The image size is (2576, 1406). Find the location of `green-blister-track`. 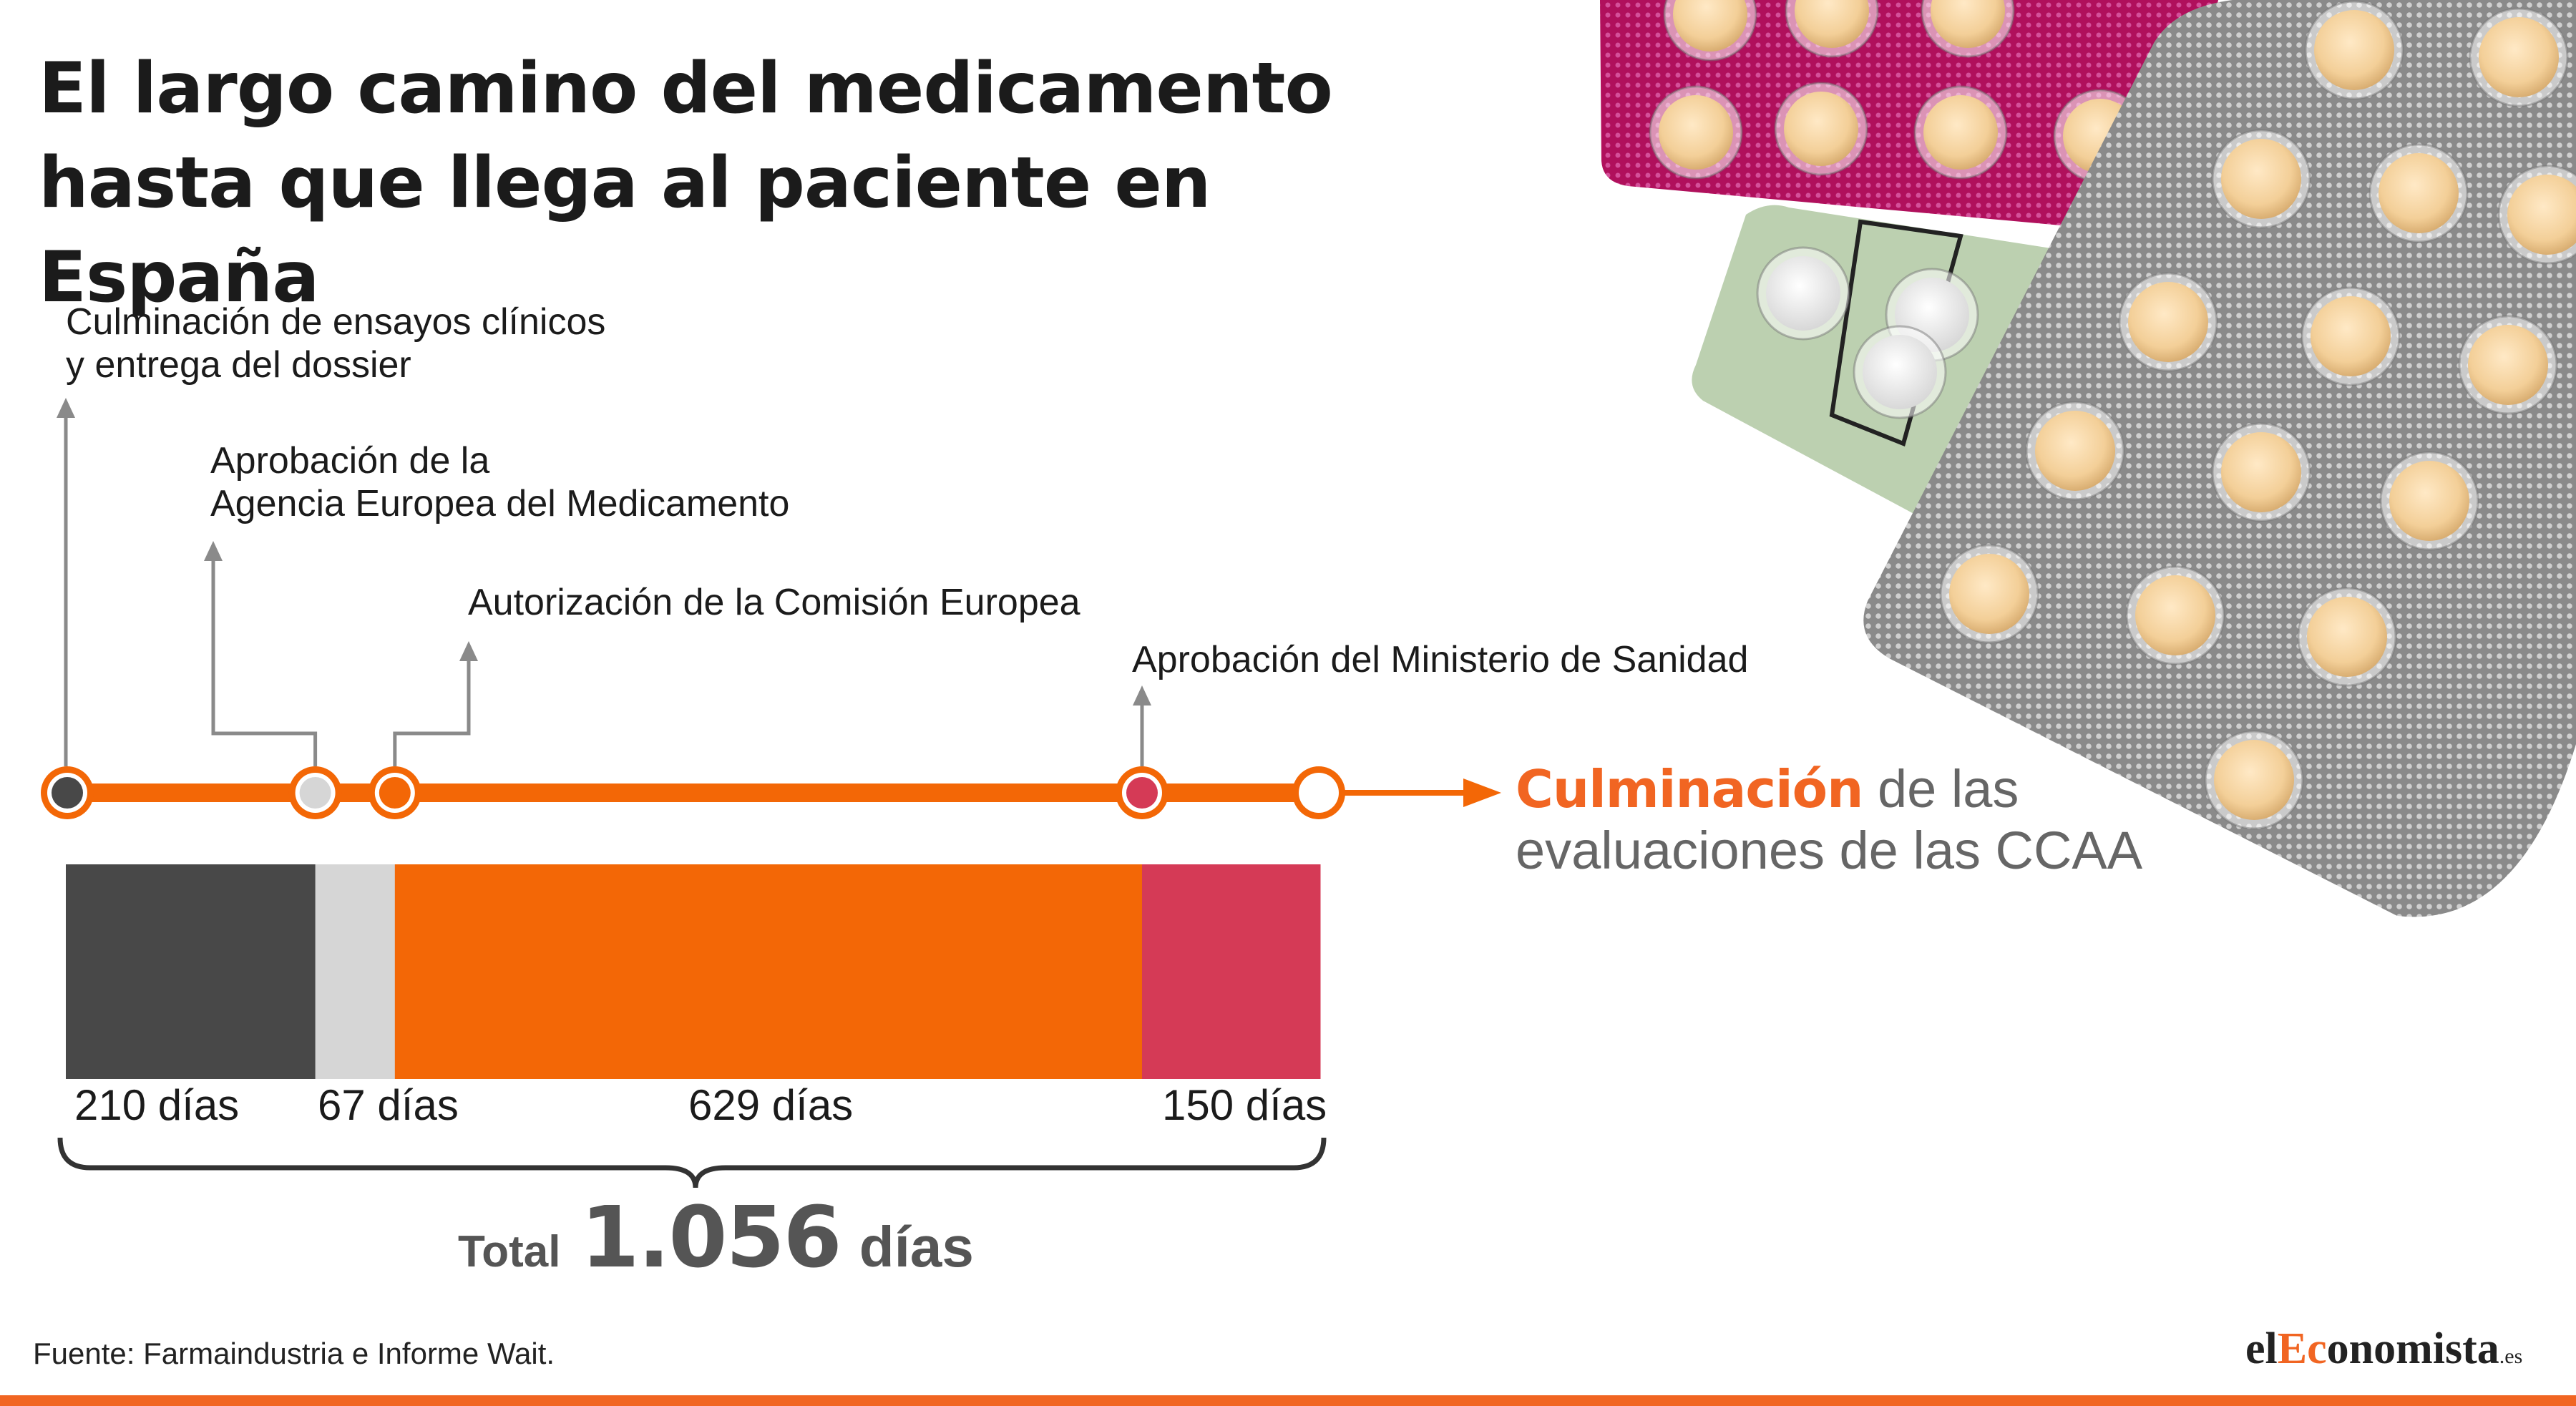

green-blister-track is located at coordinates (1896, 333).